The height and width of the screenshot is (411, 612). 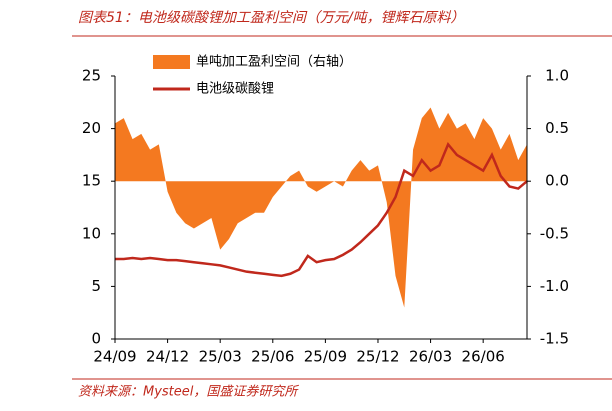 What do you see at coordinates (557, 76) in the screenshot?
I see `y2-tick-label: 1.0` at bounding box center [557, 76].